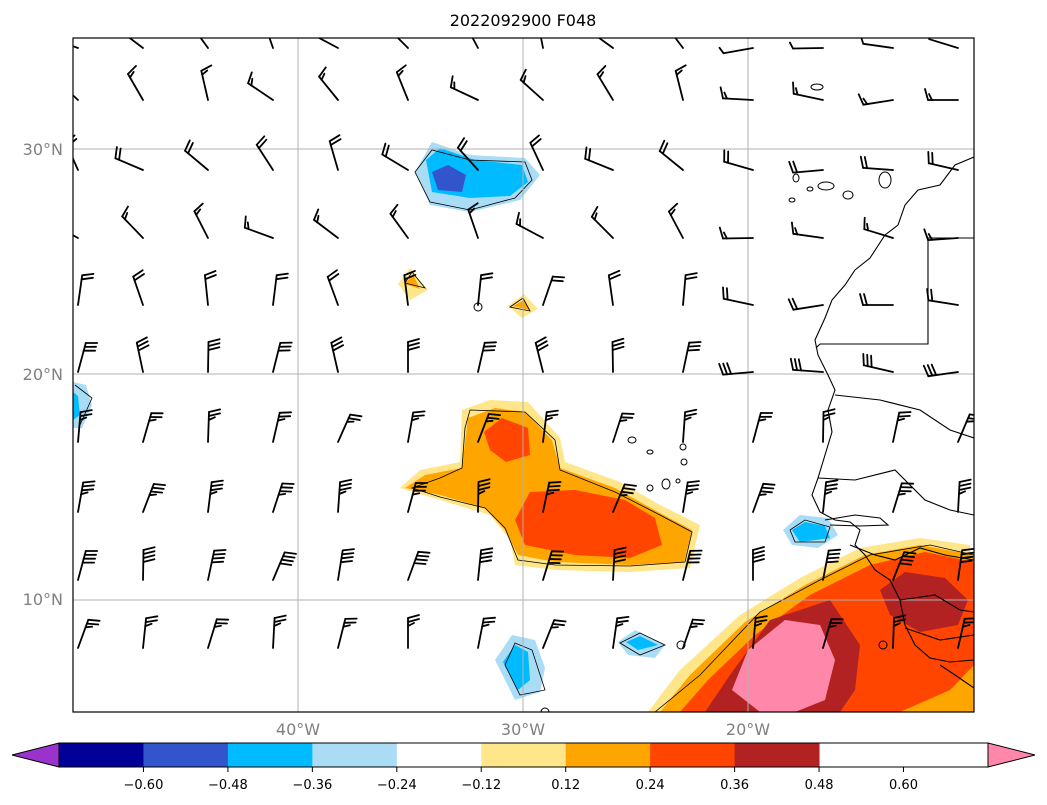 The image size is (1047, 805). I want to click on colorbar-tick-label: −0.48, so click(228, 785).